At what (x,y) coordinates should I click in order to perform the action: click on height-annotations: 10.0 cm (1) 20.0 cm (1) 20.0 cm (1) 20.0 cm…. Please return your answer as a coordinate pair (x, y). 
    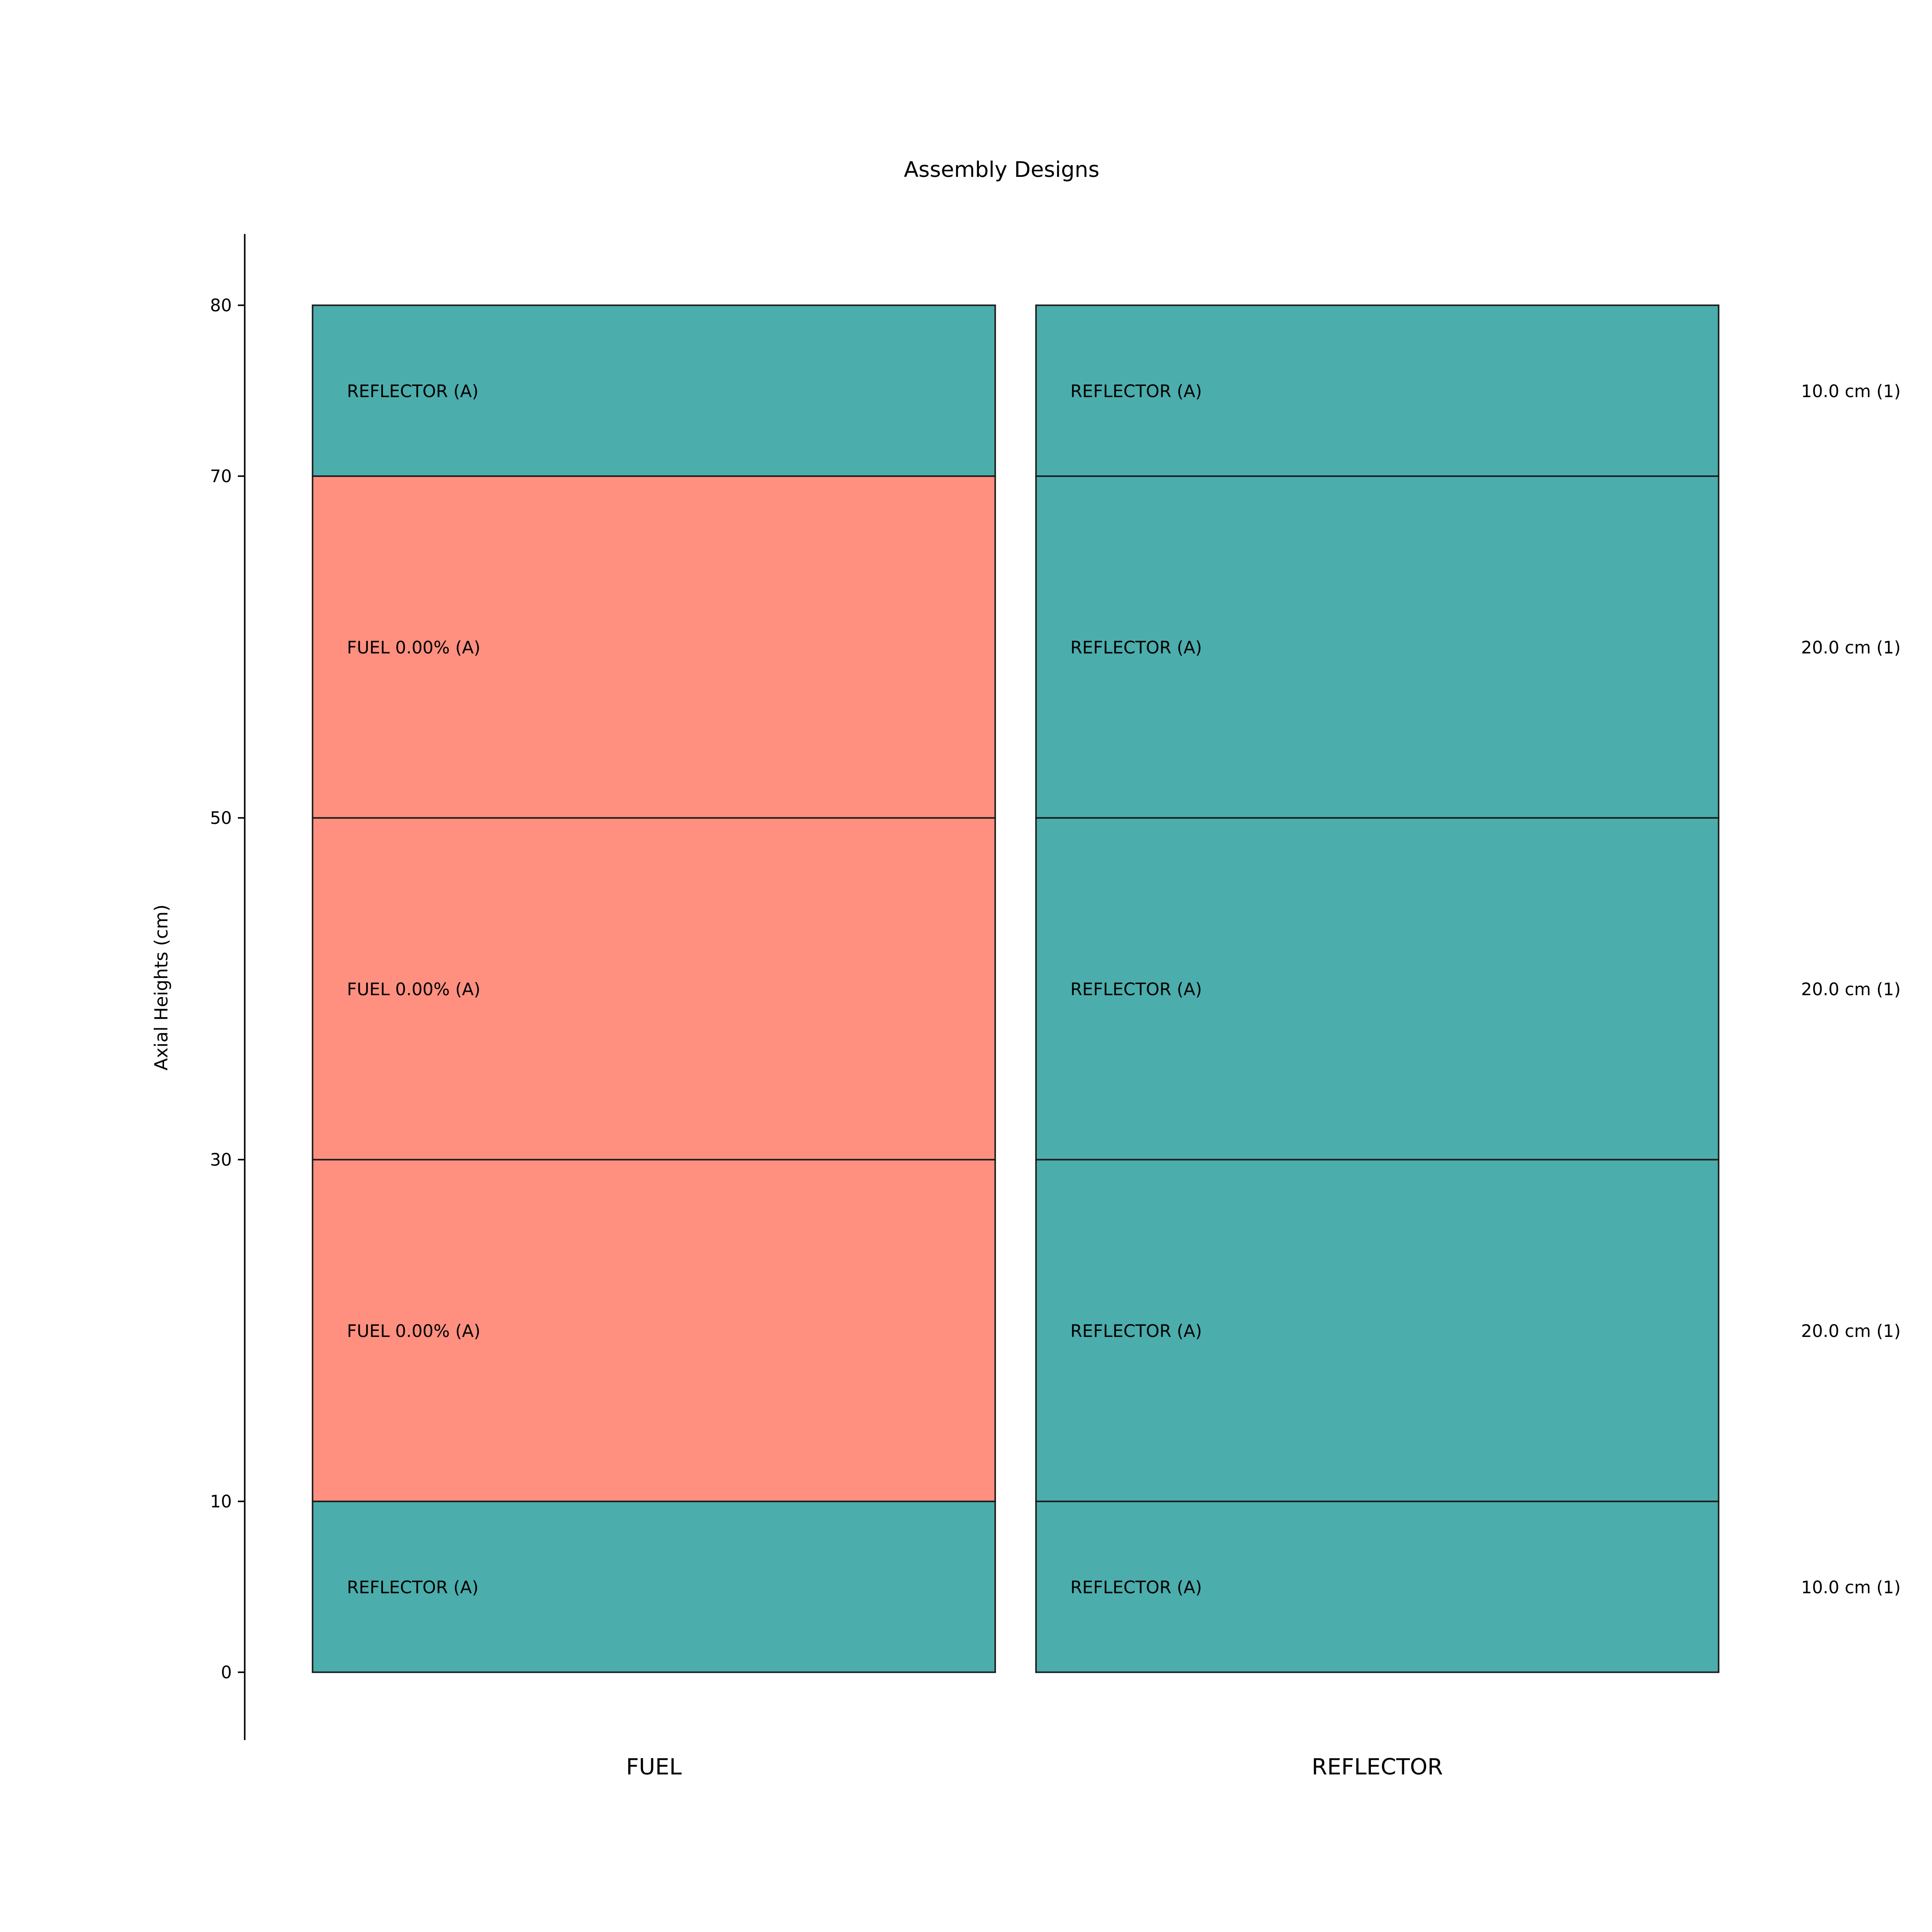
    Looking at the image, I should click on (1851, 990).